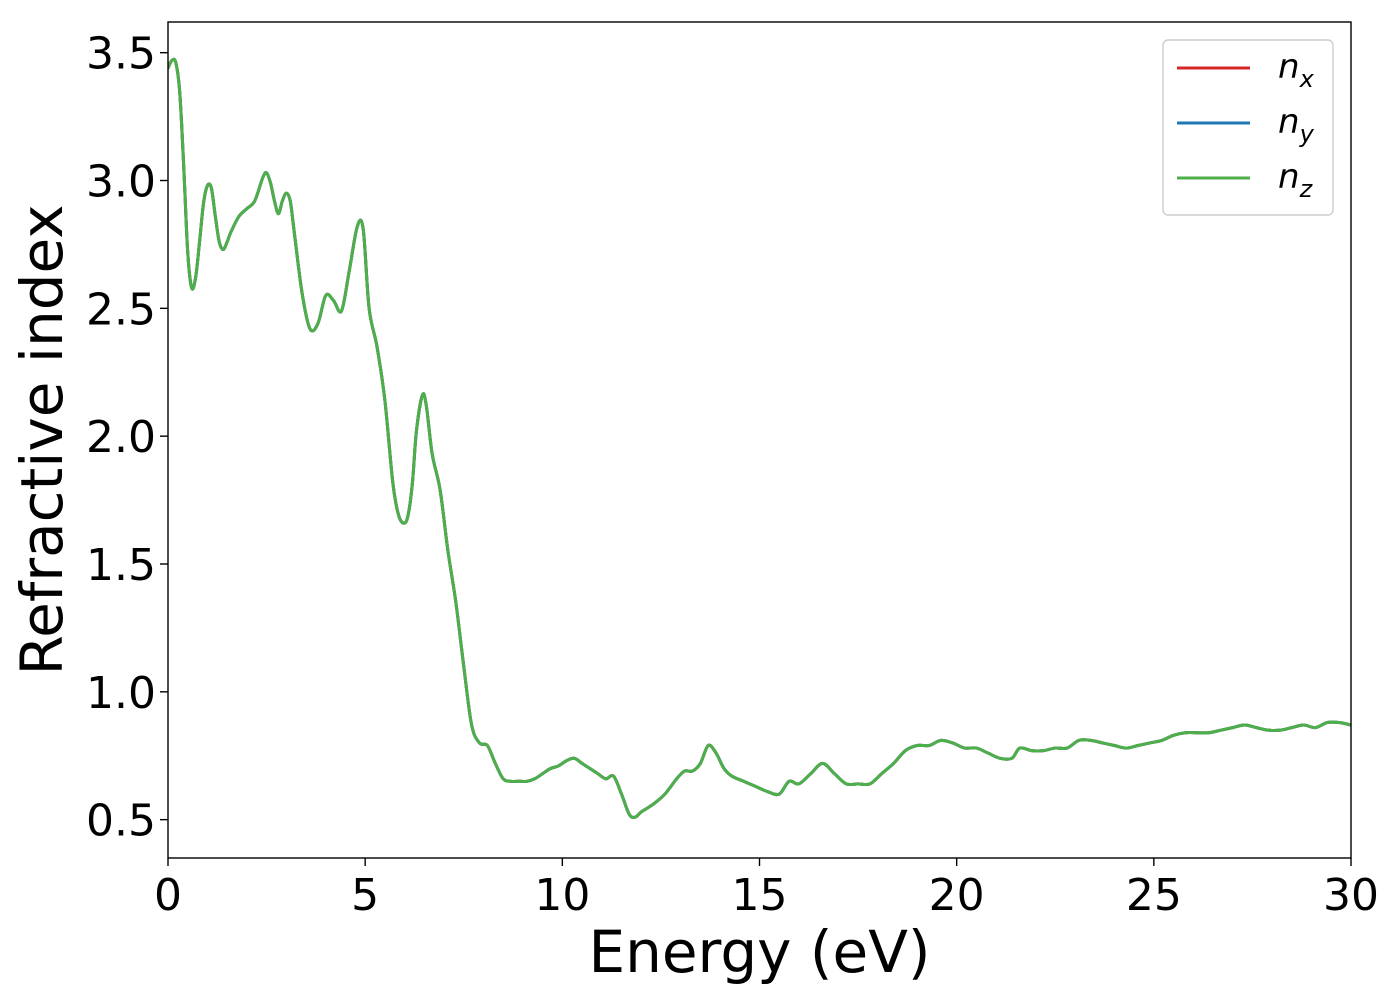 Image resolution: width=1400 pixels, height=1000 pixels. What do you see at coordinates (121, 565) in the screenshot?
I see `y-tick-label: 1.5` at bounding box center [121, 565].